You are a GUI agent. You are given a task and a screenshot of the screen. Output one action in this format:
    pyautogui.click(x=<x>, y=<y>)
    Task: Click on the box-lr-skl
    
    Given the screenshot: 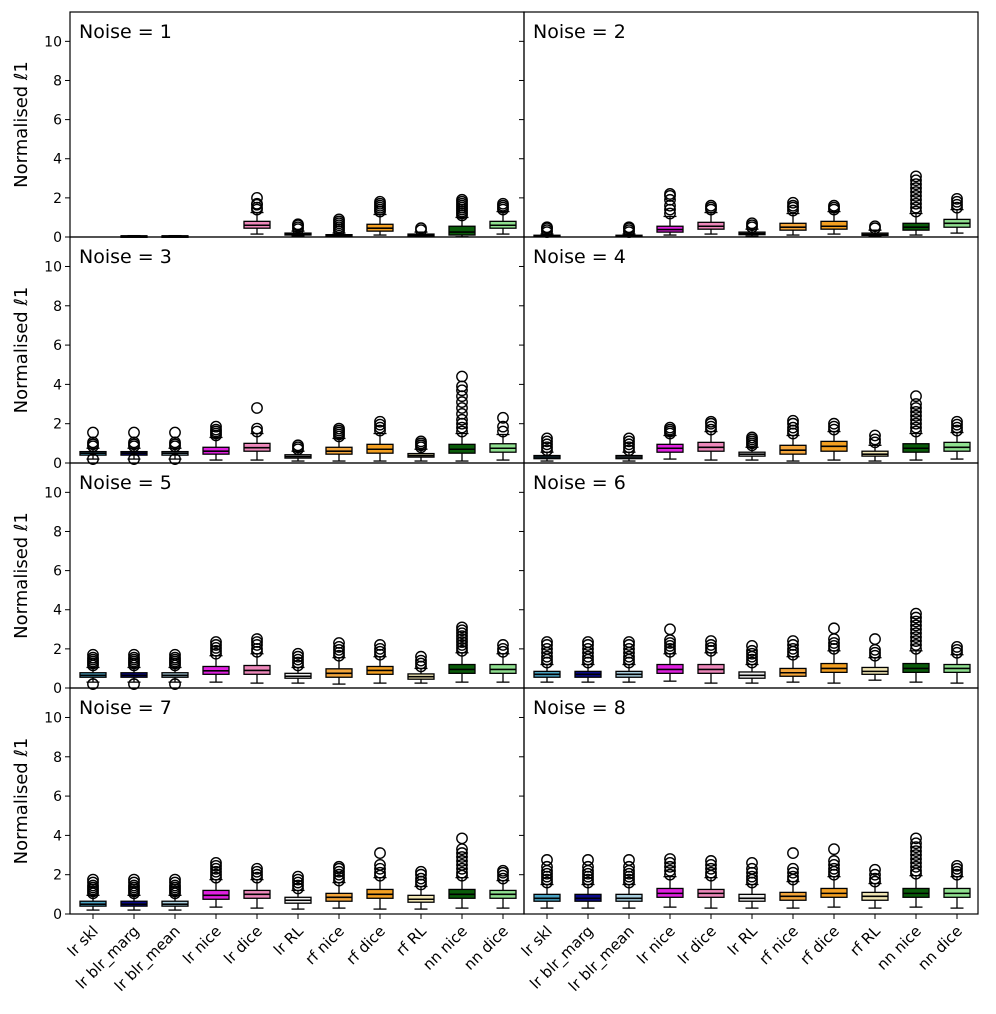 What is the action you would take?
    pyautogui.click(x=547, y=230)
    